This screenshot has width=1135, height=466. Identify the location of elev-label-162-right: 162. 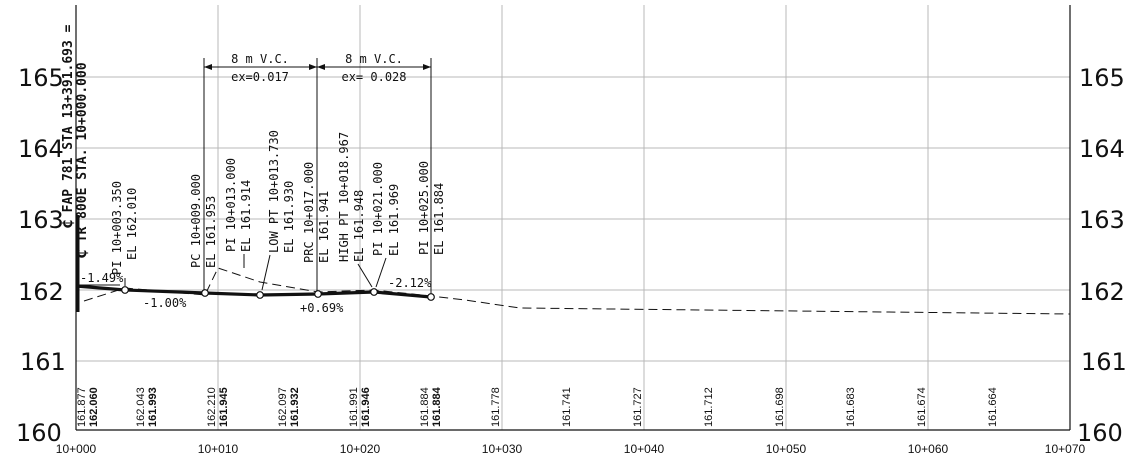
(1102, 292).